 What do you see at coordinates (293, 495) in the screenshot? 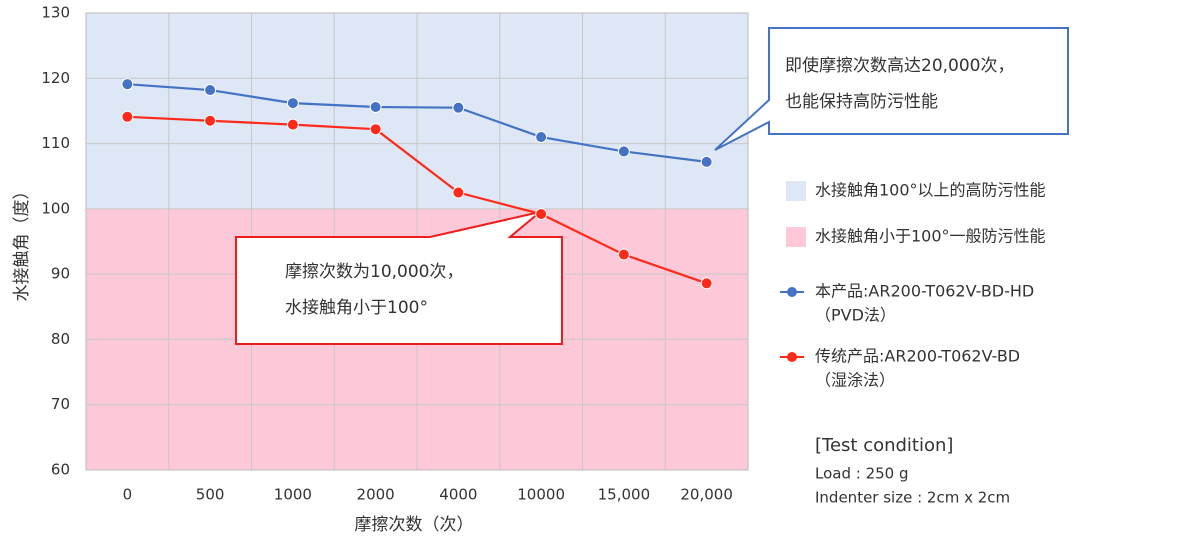
I see `x-tick-label: 1000` at bounding box center [293, 495].